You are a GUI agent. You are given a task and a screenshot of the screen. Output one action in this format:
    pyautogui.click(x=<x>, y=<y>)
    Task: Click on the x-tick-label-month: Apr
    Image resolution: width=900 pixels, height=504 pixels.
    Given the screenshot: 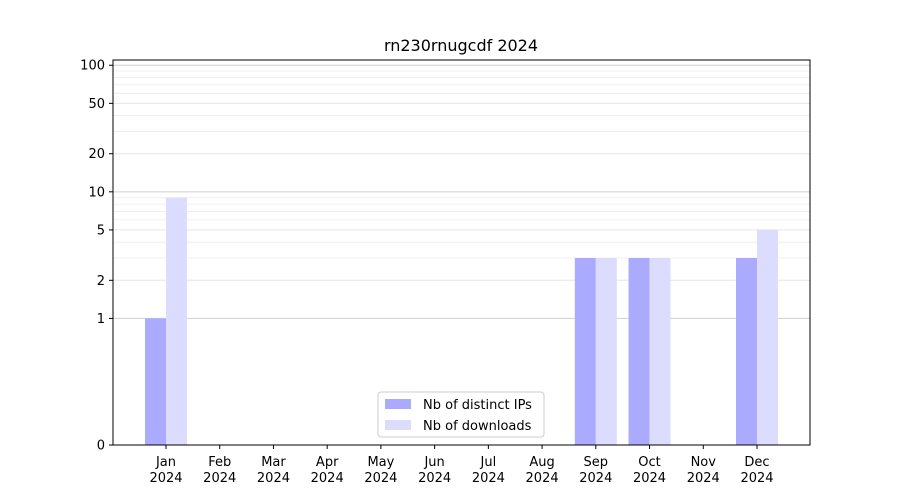 What is the action you would take?
    pyautogui.click(x=327, y=462)
    